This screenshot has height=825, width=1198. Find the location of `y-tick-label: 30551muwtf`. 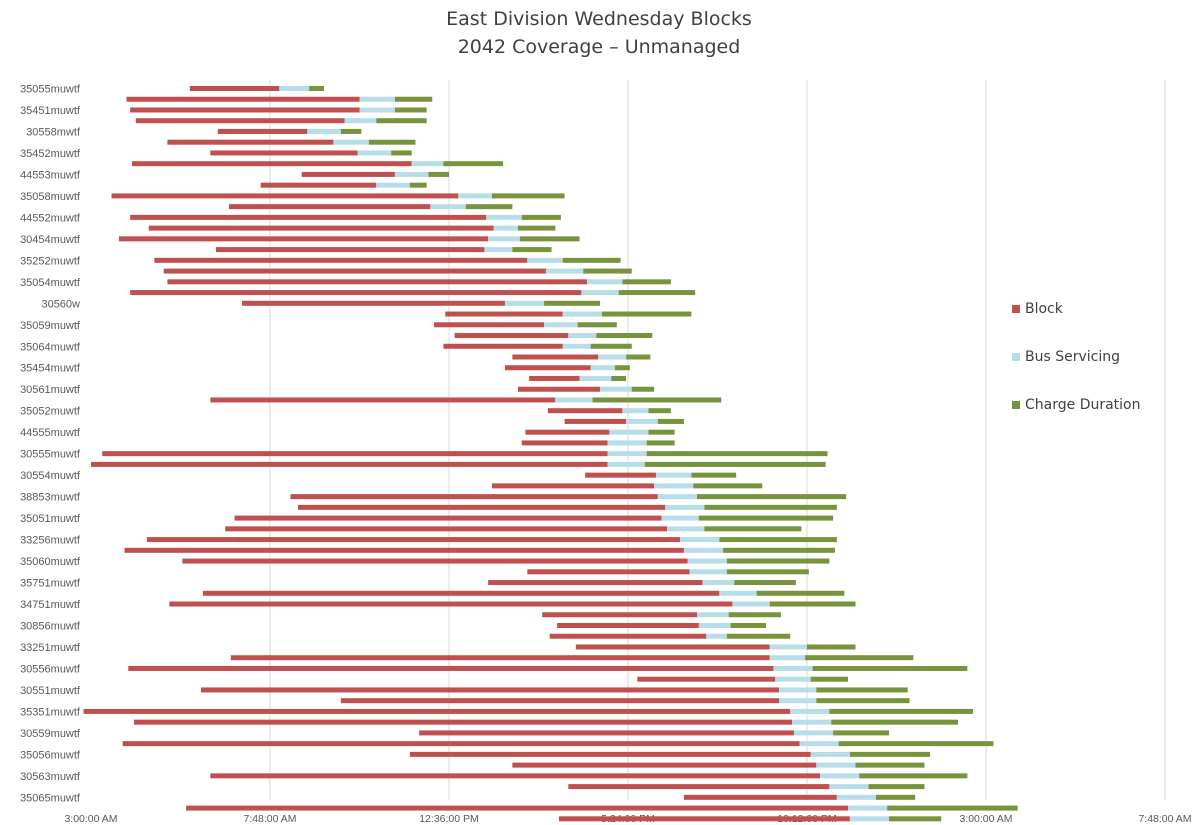

y-tick-label: 30551muwtf is located at coordinates (50, 691).